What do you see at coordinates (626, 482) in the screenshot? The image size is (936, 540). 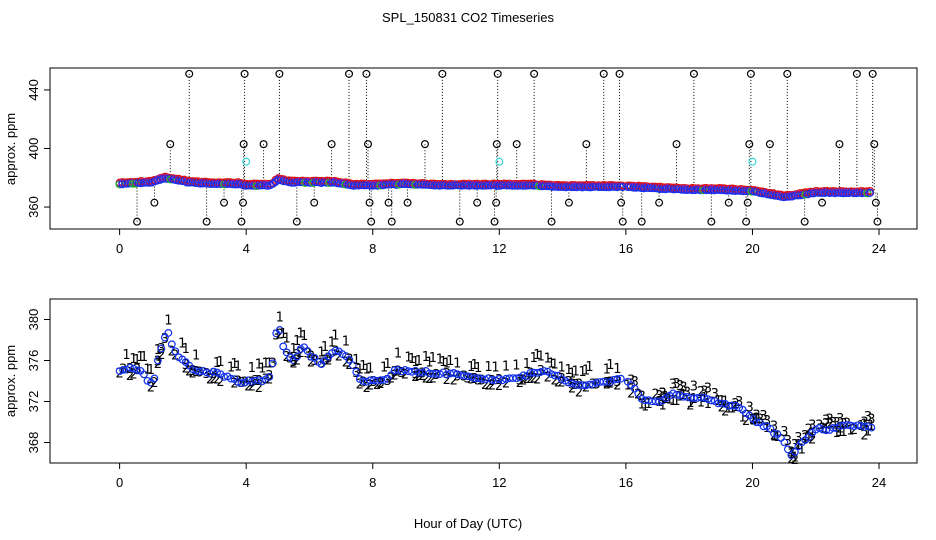 I see `x-tick-label: 16` at bounding box center [626, 482].